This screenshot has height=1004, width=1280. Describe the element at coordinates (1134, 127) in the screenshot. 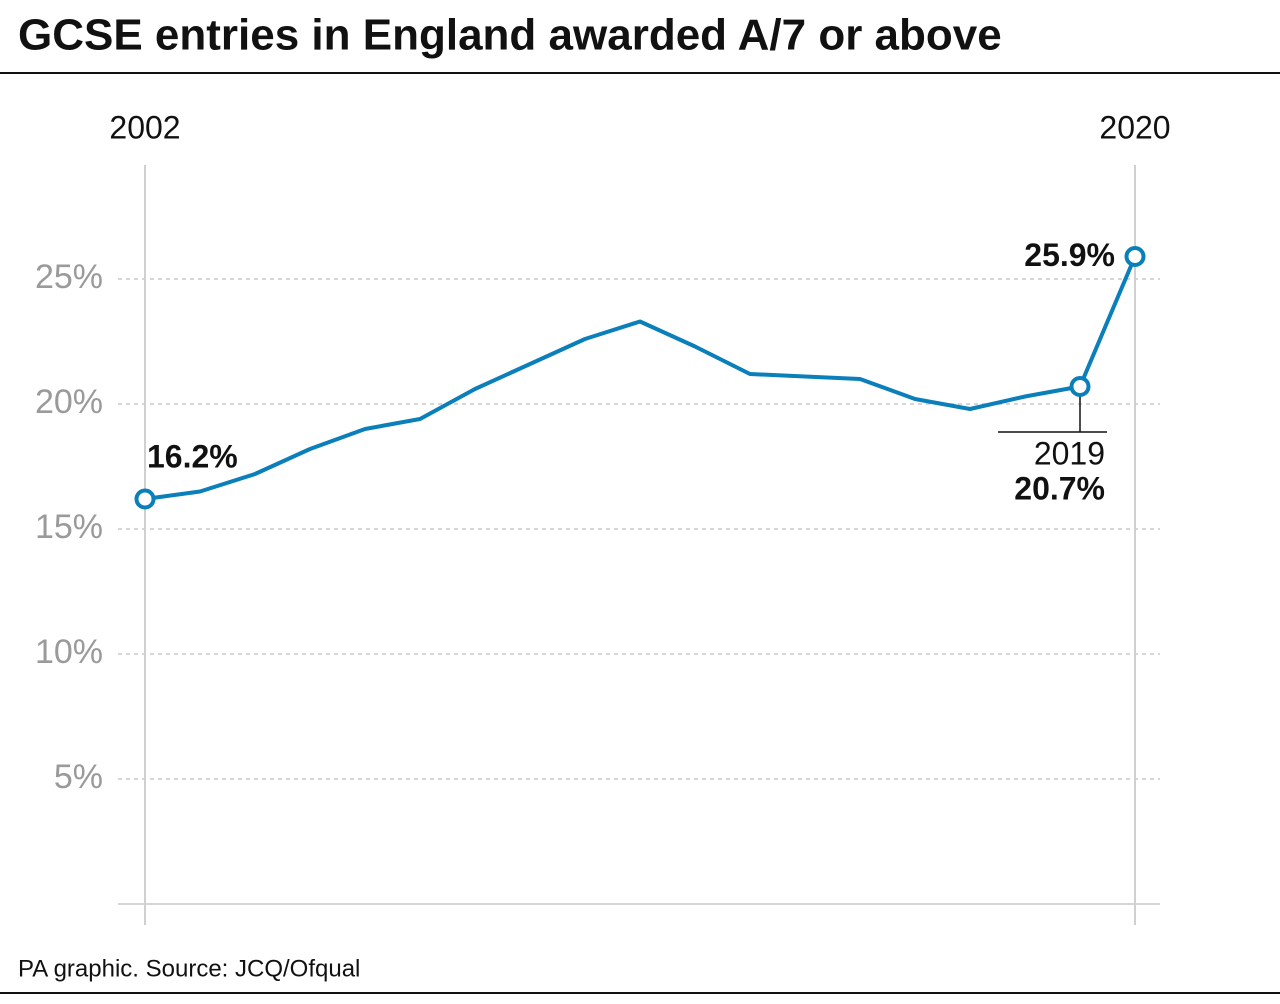

I see `x-tick-label: 2020` at that location.